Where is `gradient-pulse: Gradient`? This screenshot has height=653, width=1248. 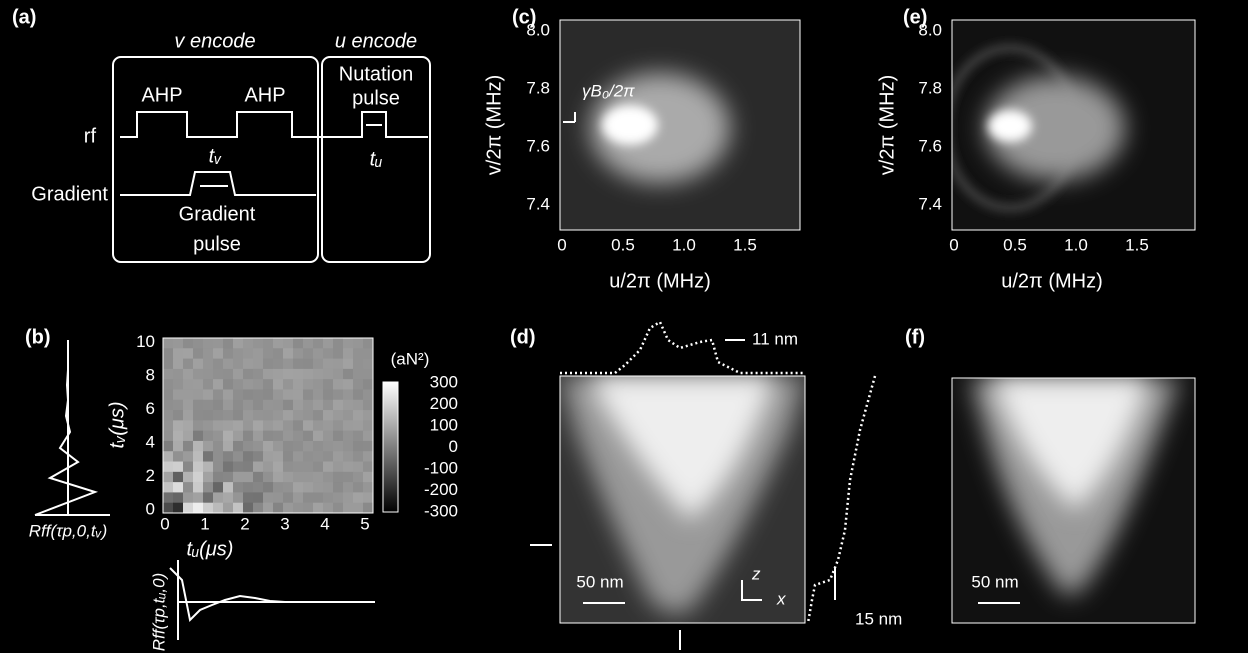
gradient-pulse: Gradient is located at coordinates (217, 214).